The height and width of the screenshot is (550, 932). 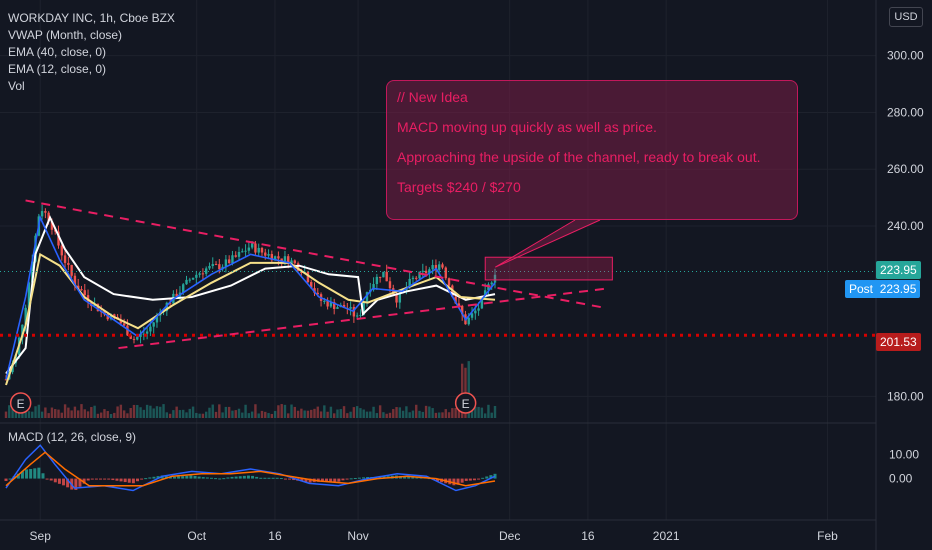 I want to click on macd-line, so click(x=250, y=468).